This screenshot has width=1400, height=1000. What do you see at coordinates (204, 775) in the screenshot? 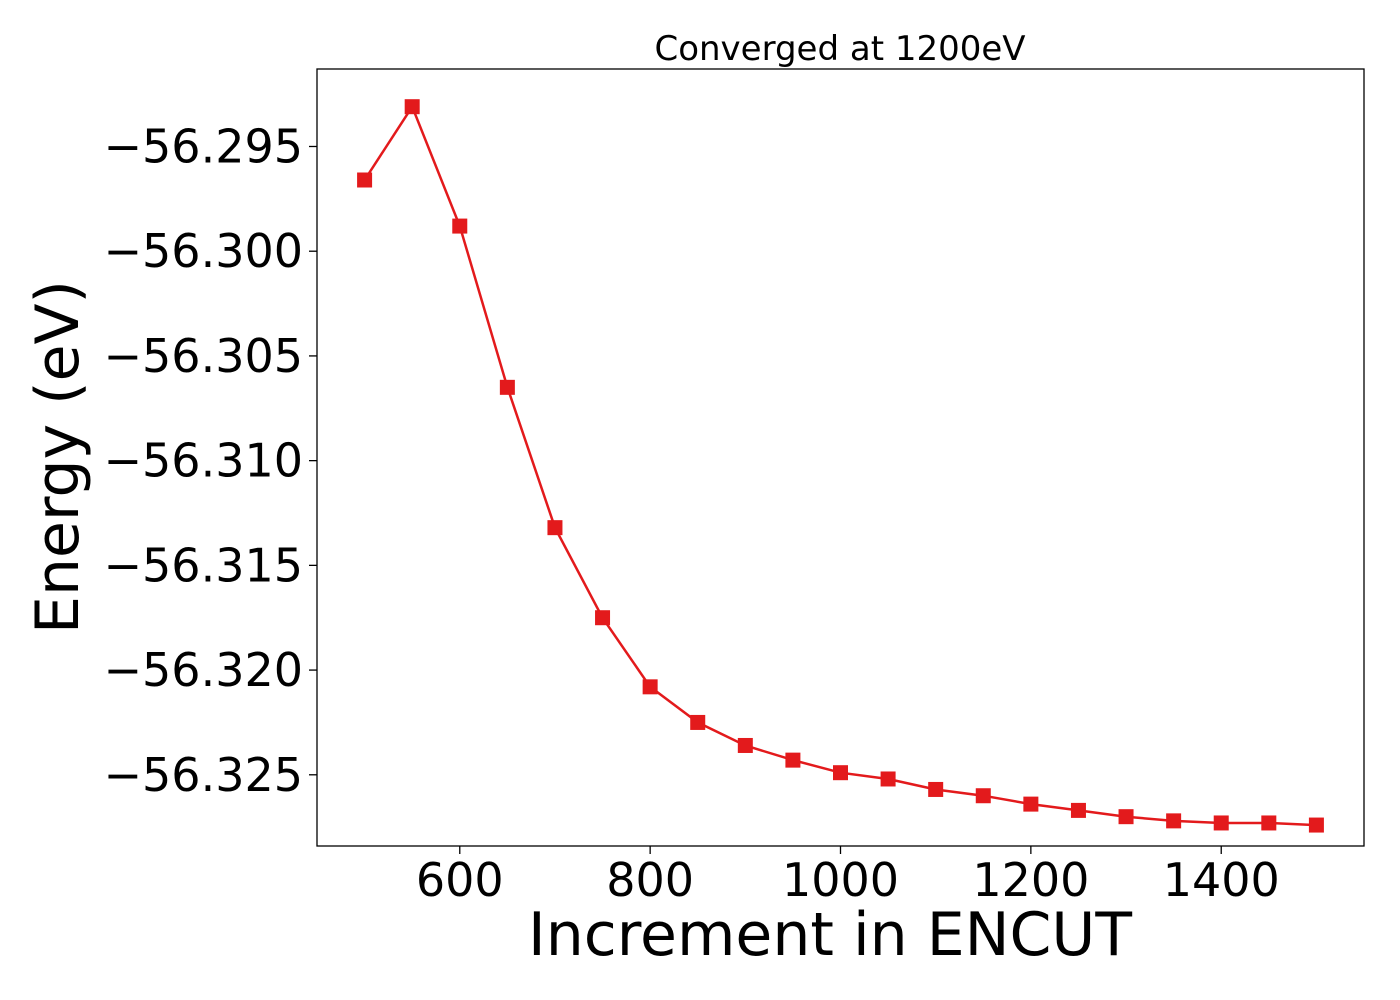
I see `y-tick-label: −56.325` at bounding box center [204, 775].